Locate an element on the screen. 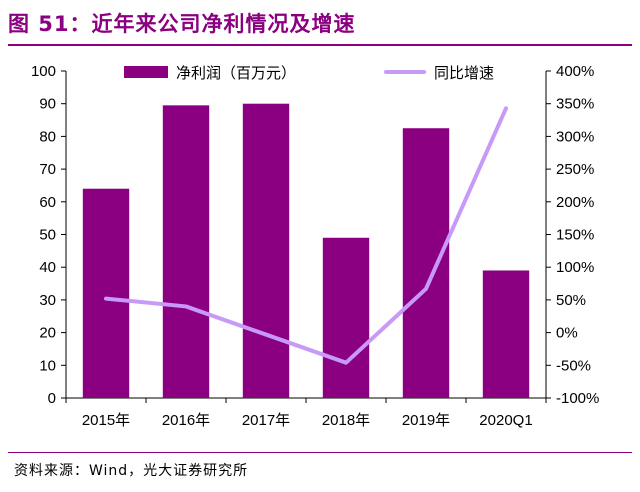 The image size is (640, 492). right-tick-label: 300% is located at coordinates (575, 136).